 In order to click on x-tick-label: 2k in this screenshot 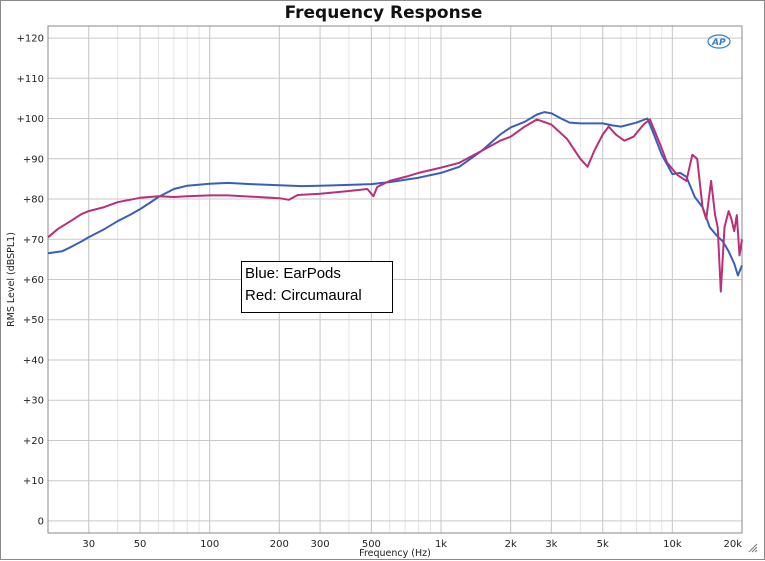, I will do `click(511, 544)`.